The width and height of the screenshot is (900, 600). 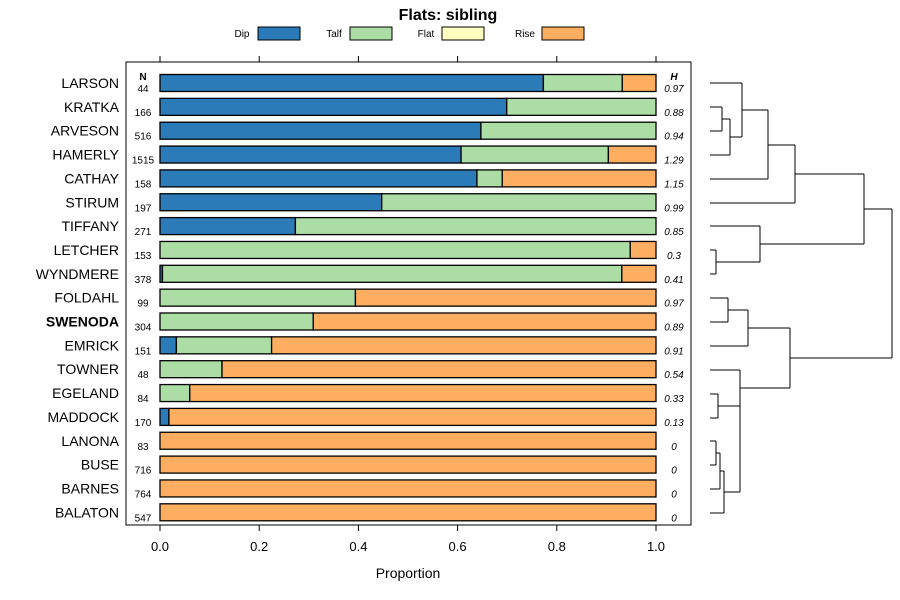 I want to click on row-label-hamerly: HAMERLY, so click(x=85, y=155).